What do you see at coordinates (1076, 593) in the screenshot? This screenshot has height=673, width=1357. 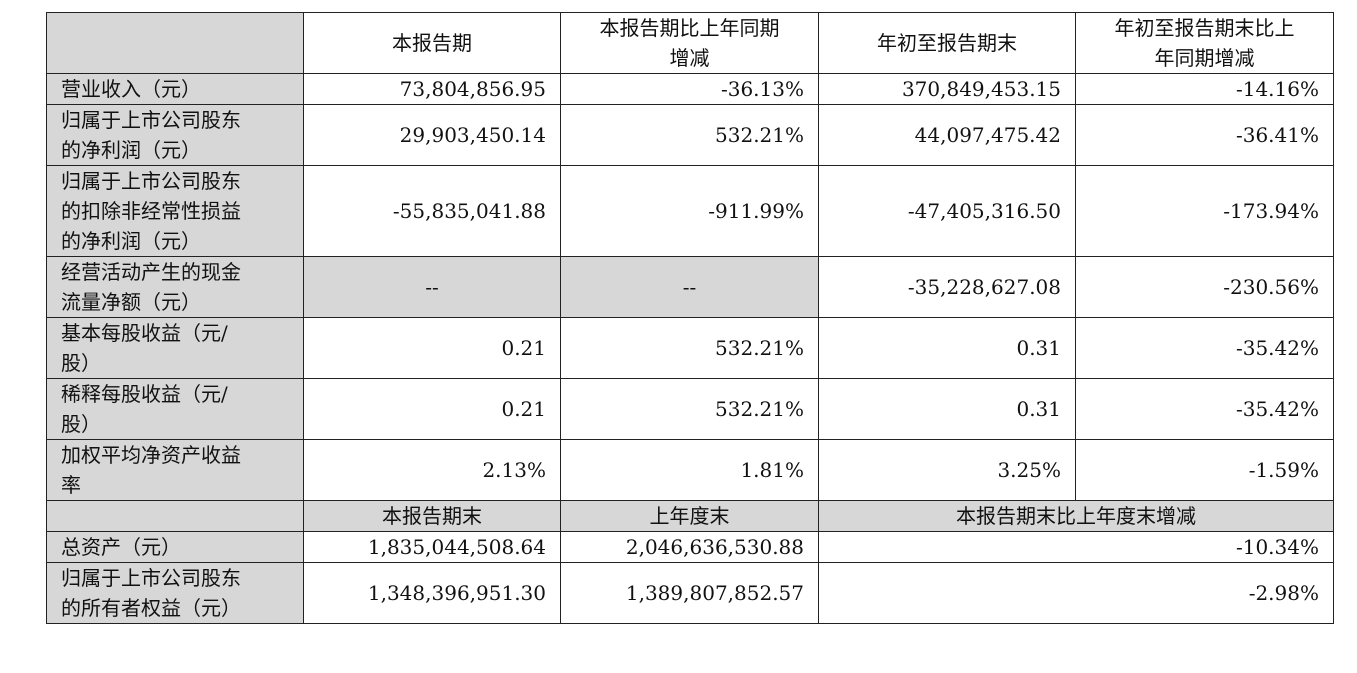 I see `change-value: -2.98%` at bounding box center [1076, 593].